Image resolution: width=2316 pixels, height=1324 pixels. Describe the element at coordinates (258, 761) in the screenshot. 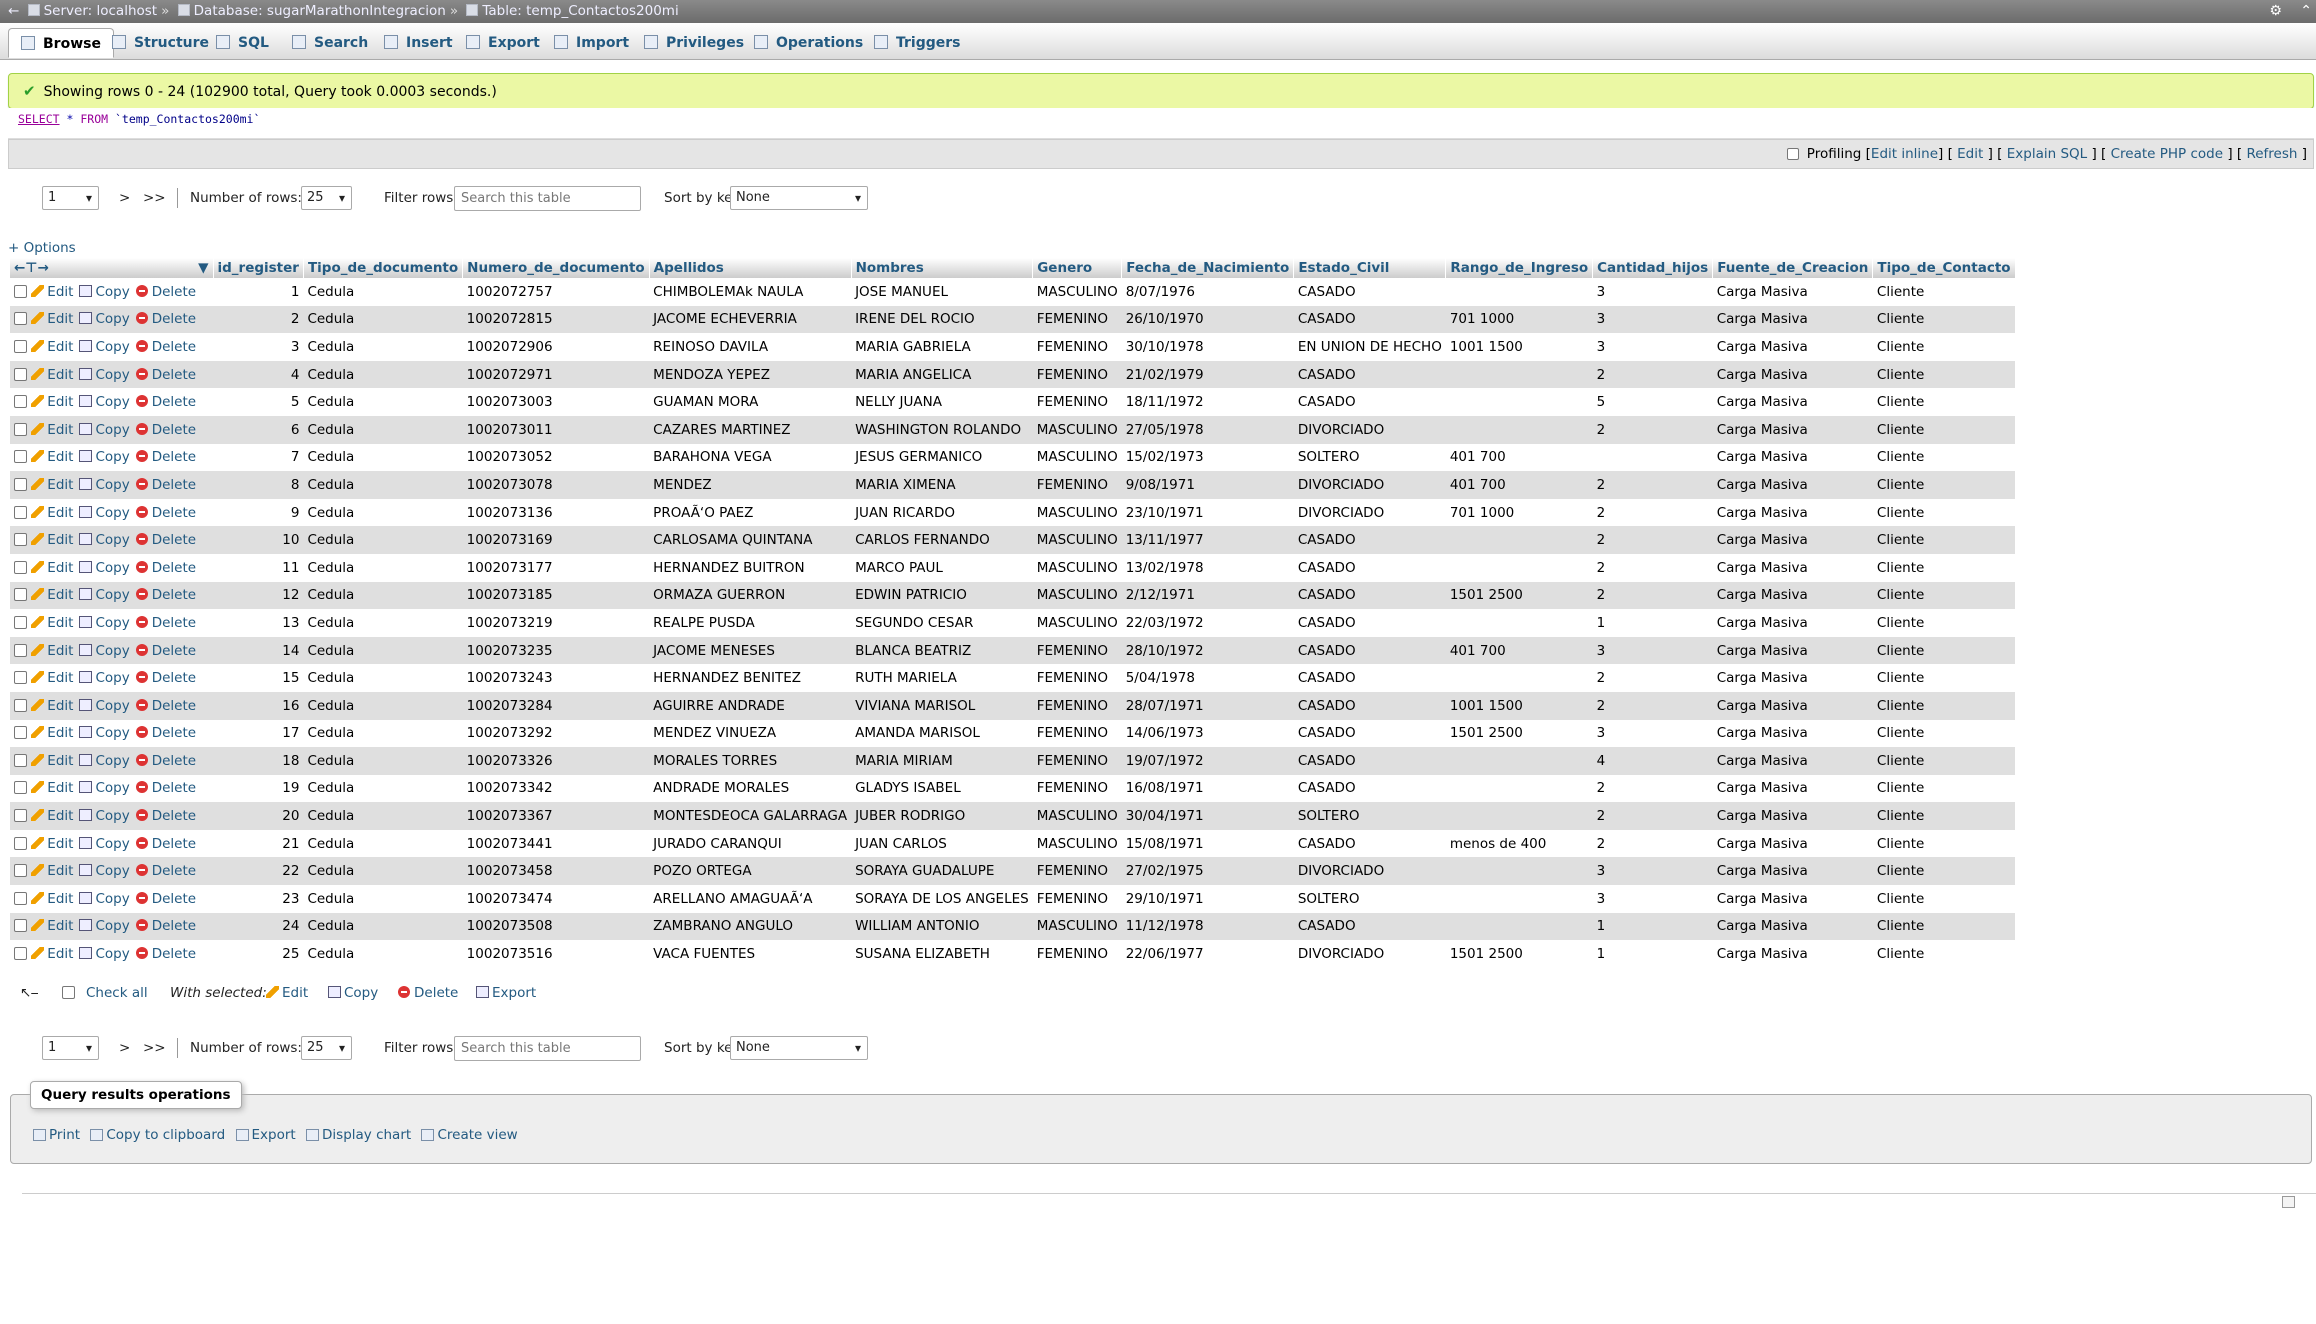

I see `table-cell: 18` at that location.